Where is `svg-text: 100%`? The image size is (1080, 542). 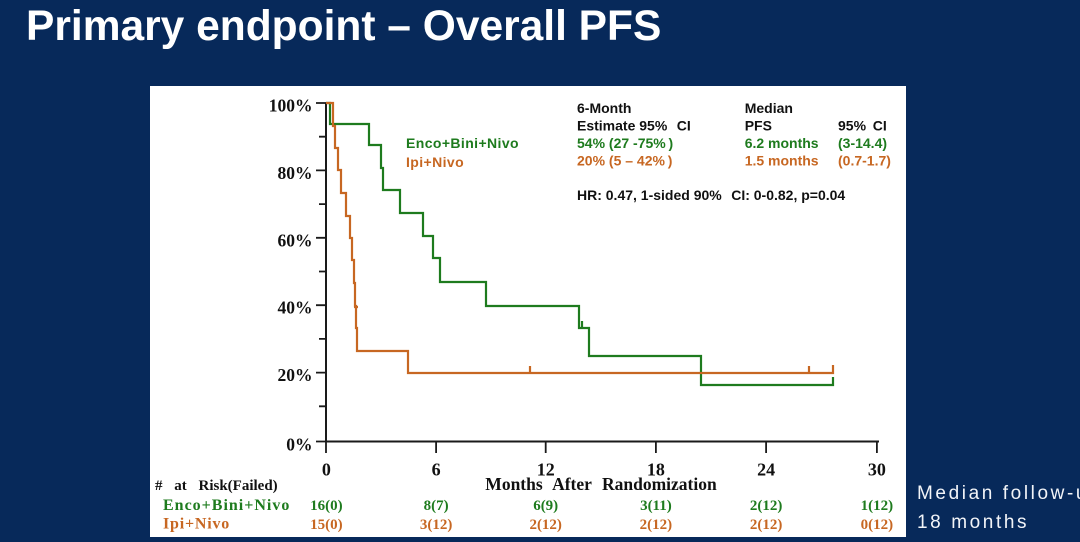
svg-text: 100% is located at coordinates (291, 106).